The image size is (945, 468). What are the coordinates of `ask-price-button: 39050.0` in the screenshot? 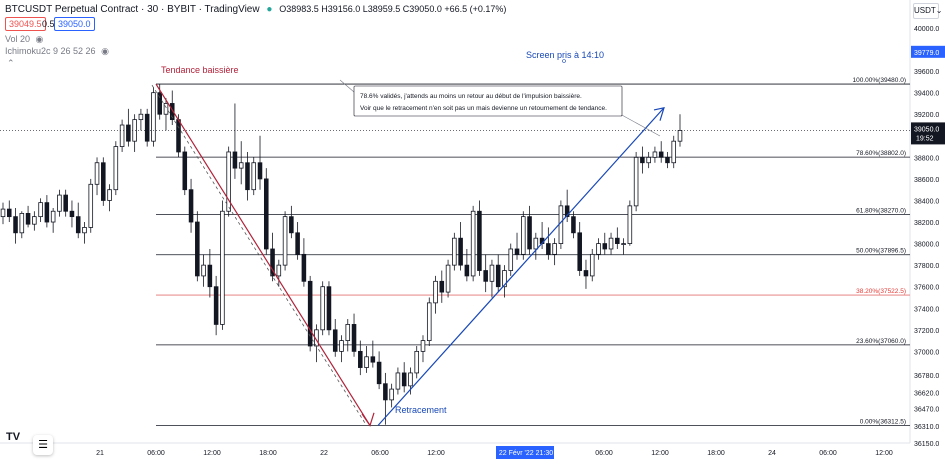 It's located at (74, 24).